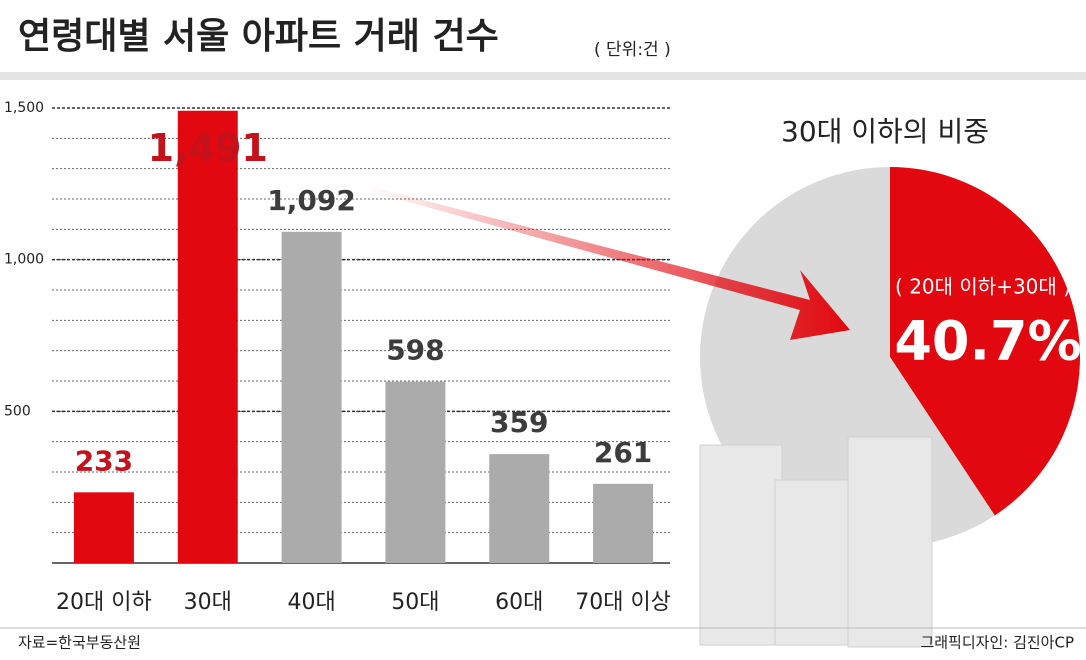 Image resolution: width=1086 pixels, height=660 pixels. Describe the element at coordinates (632, 50) in the screenshot. I see `unit-label: ( 단위:건 )` at that location.